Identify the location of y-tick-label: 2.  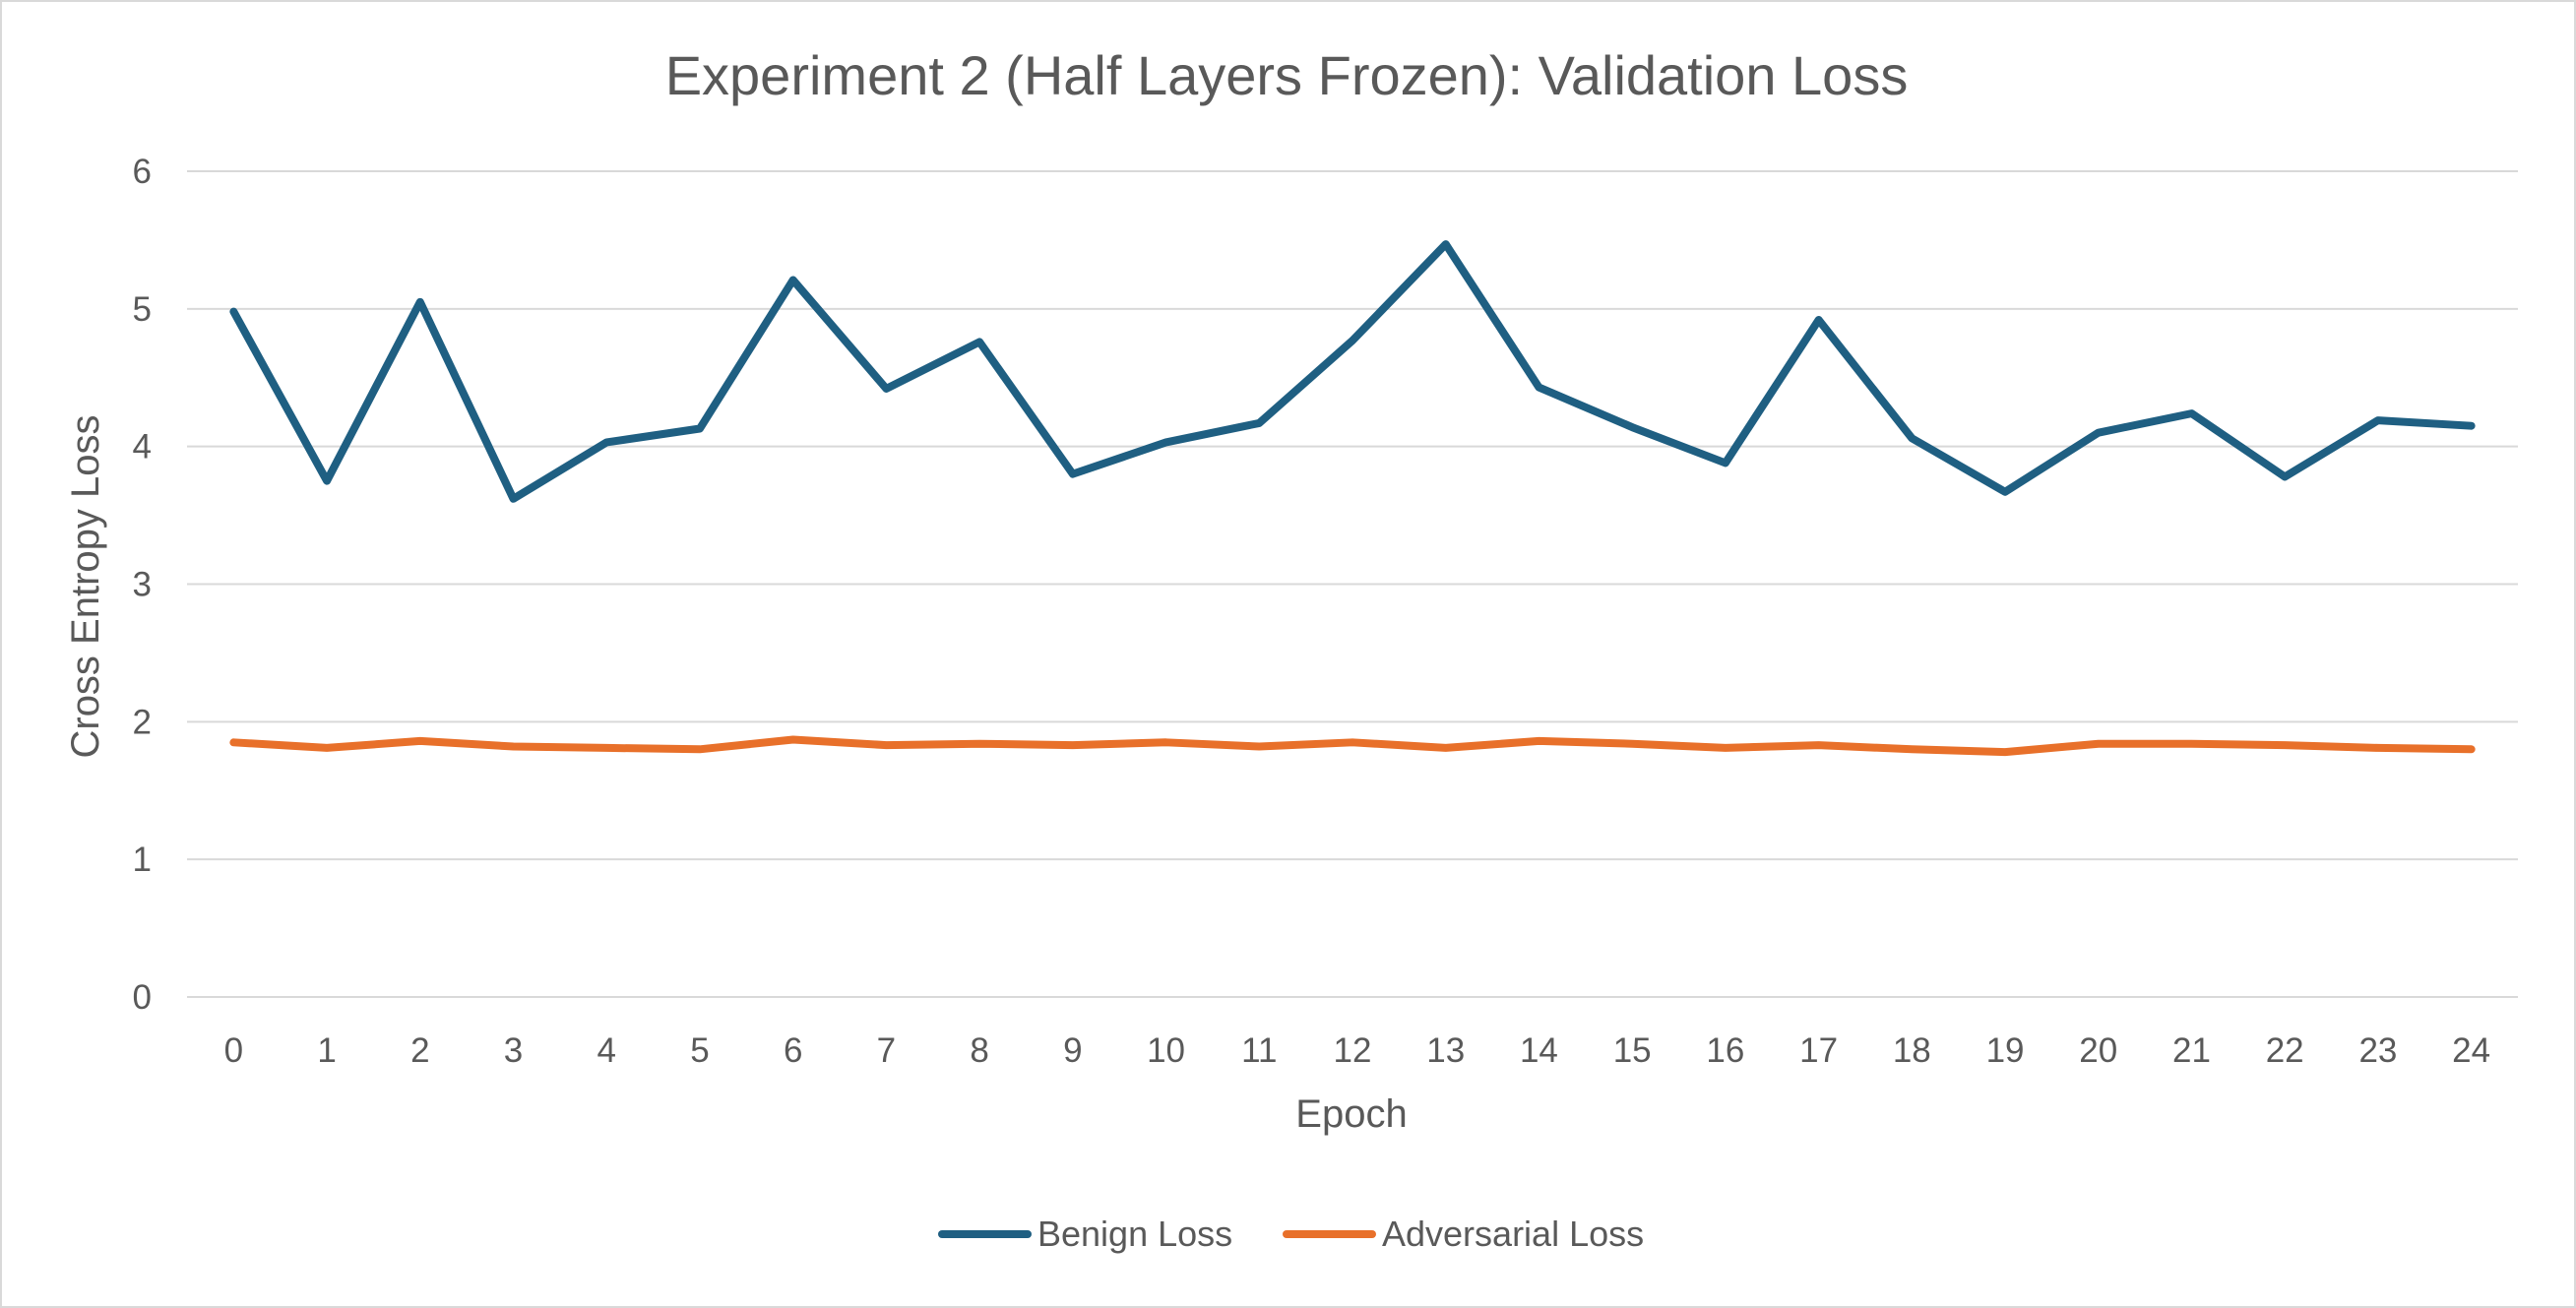
(142, 722).